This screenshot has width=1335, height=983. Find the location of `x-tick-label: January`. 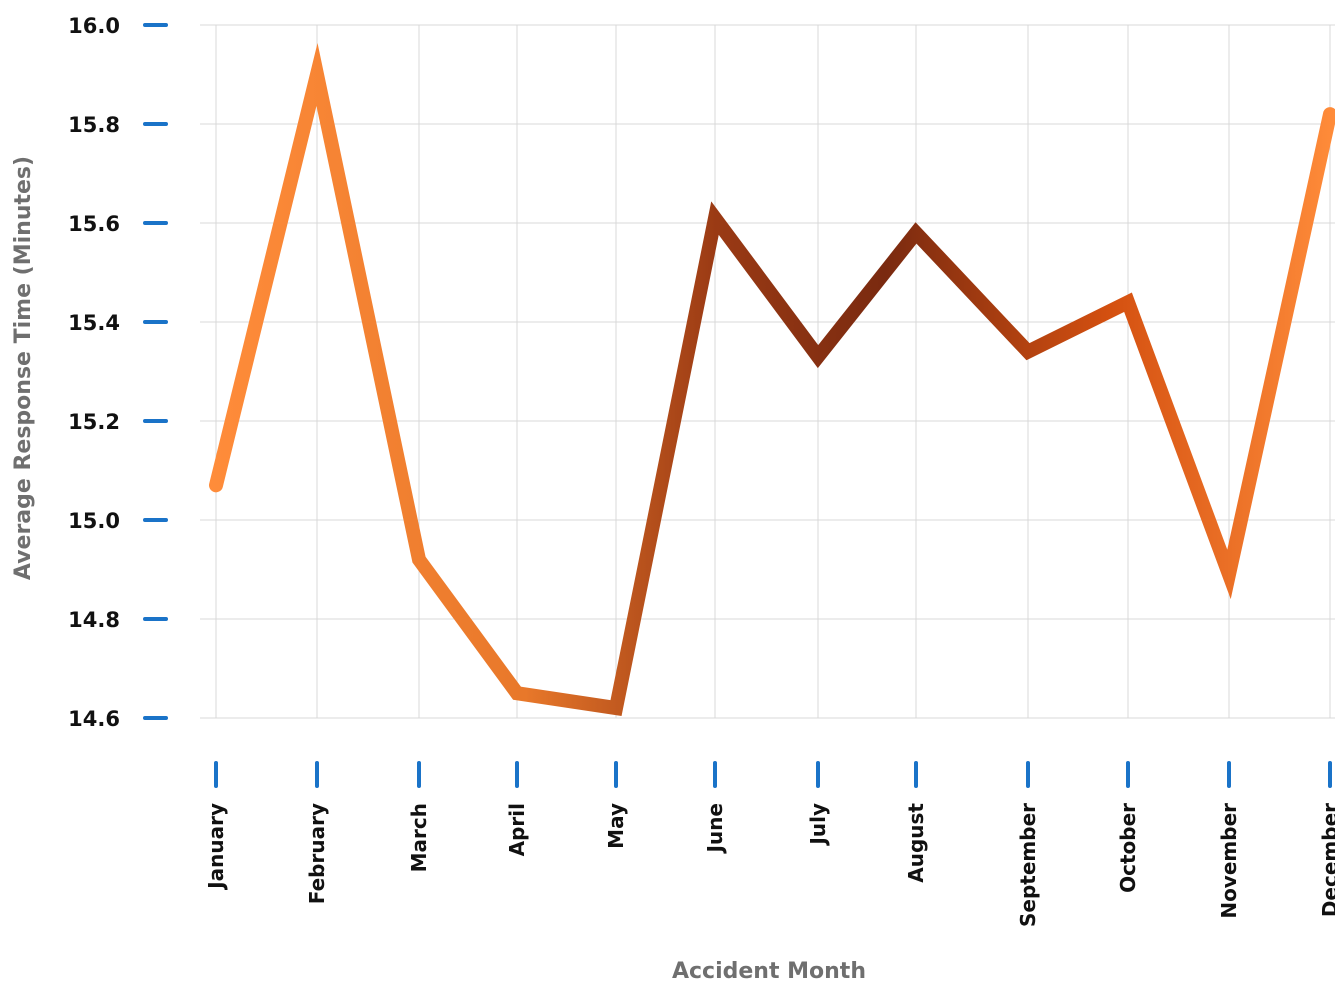

x-tick-label: January is located at coordinates (216, 847).